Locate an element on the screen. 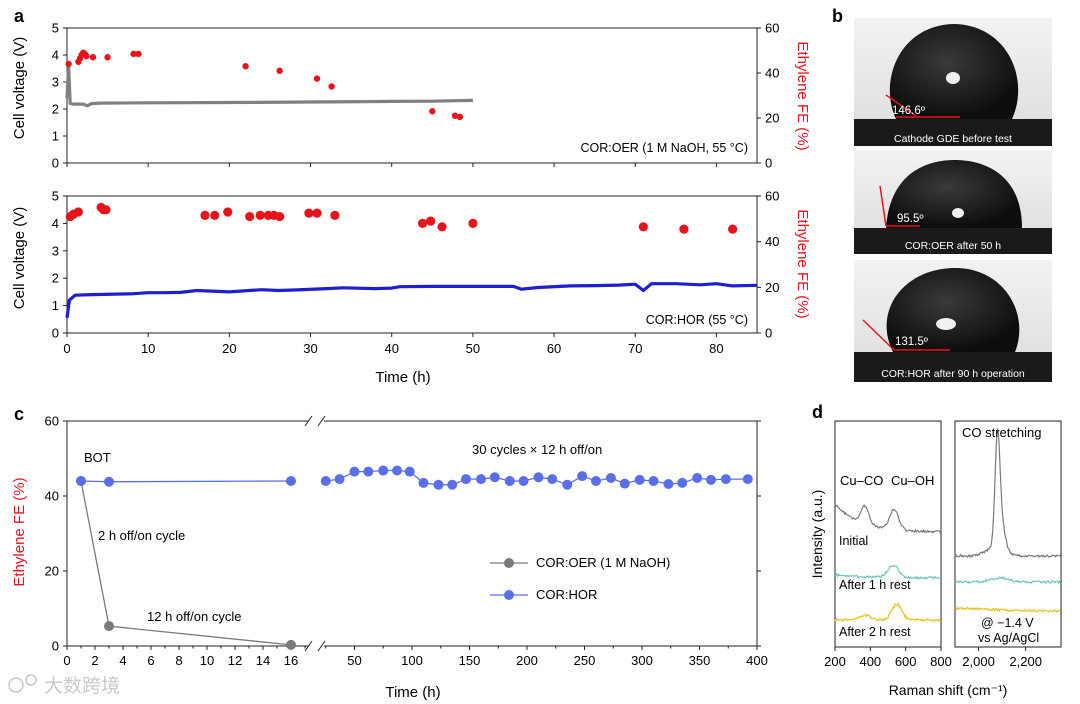 The width and height of the screenshot is (1080, 704). a-bottom-annotation: COR:HOR (55 °C) is located at coordinates (697, 320).